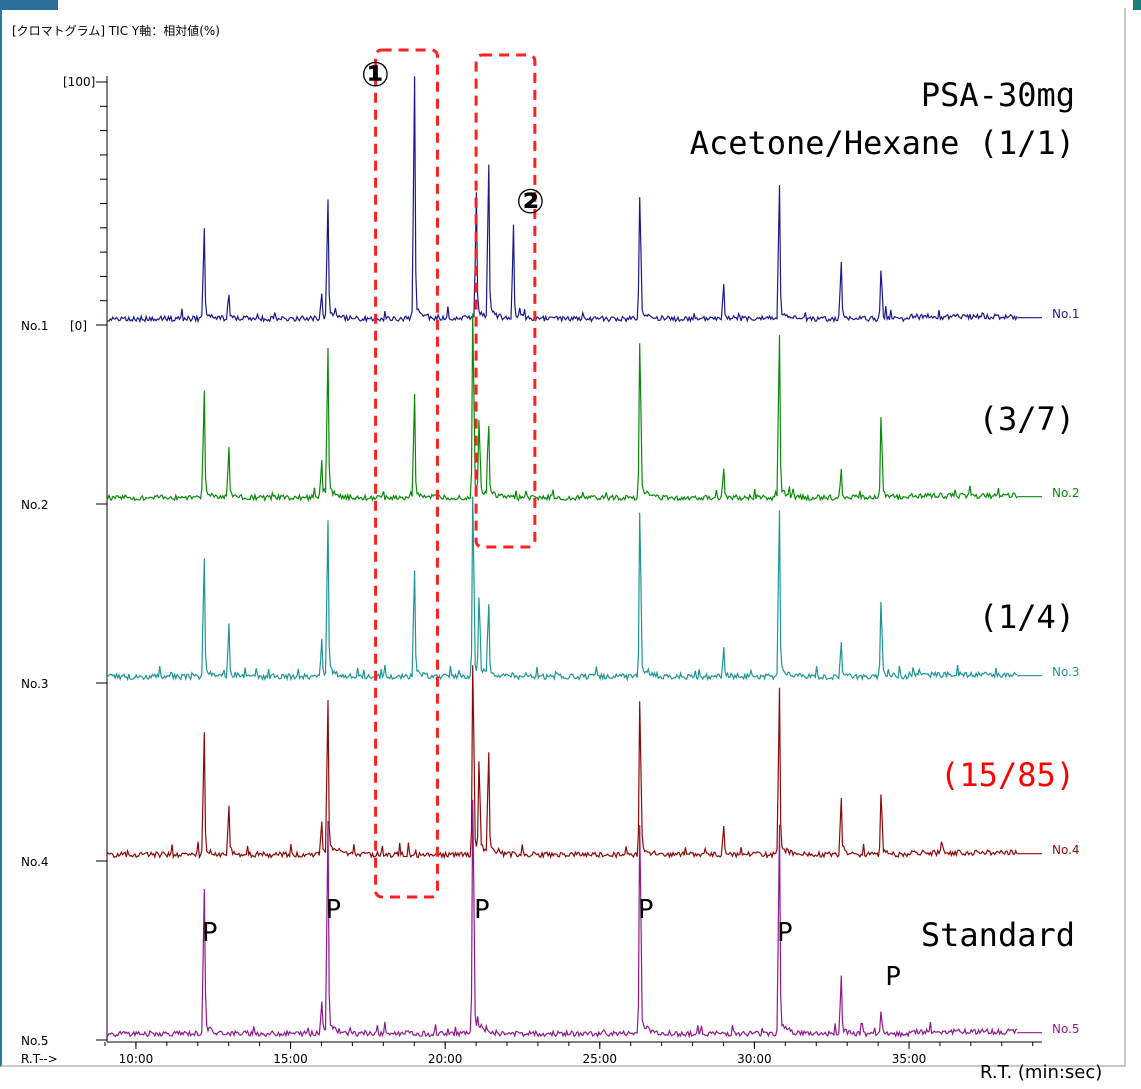 The width and height of the screenshot is (1141, 1089). I want to click on region-label-2: ②, so click(530, 202).